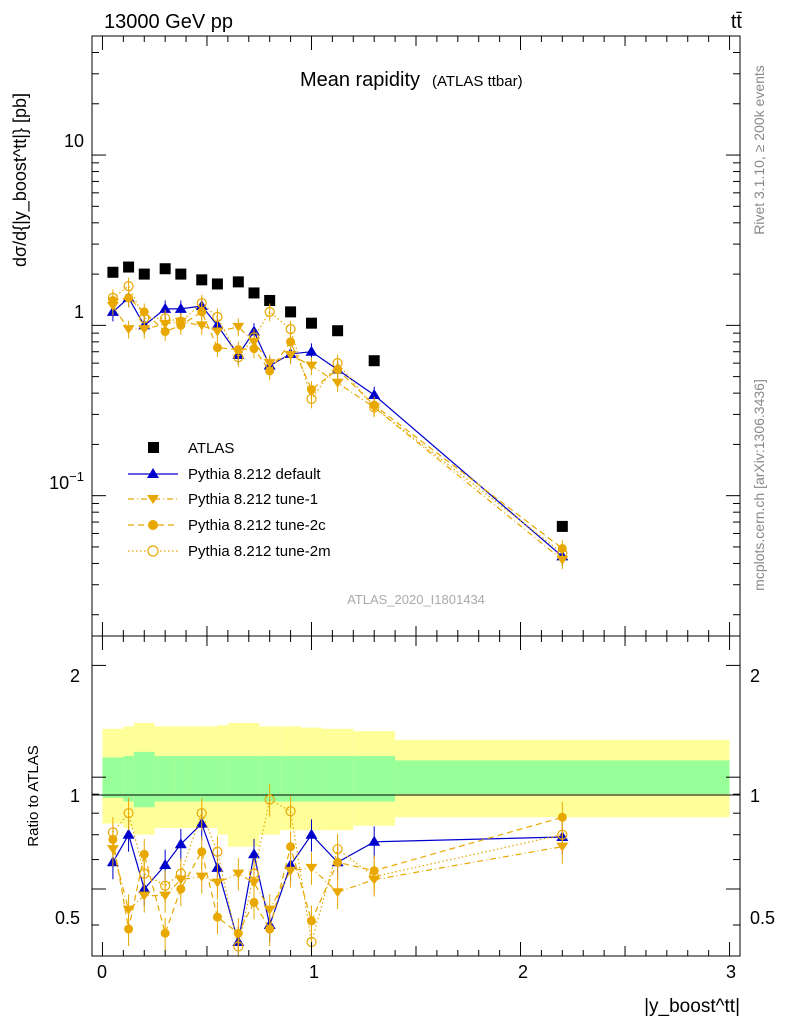  I want to click on site-label: mcplots.cern.ch [arXiv:1306.3436], so click(759, 485).